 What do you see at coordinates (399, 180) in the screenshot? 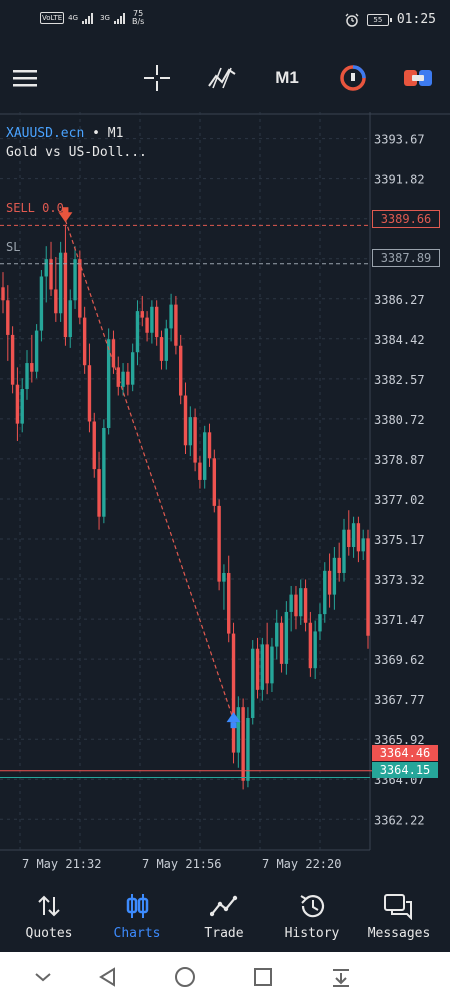
I see `y-tick-label: 3391.82` at bounding box center [399, 180].